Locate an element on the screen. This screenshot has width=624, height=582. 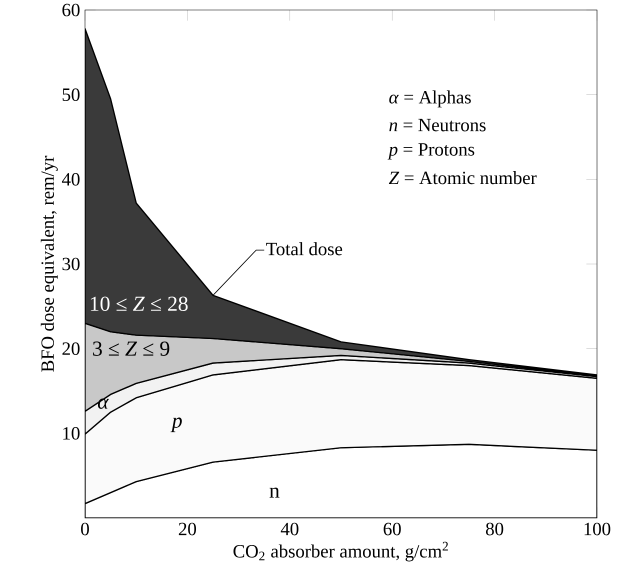
series-label: n is located at coordinates (275, 493).